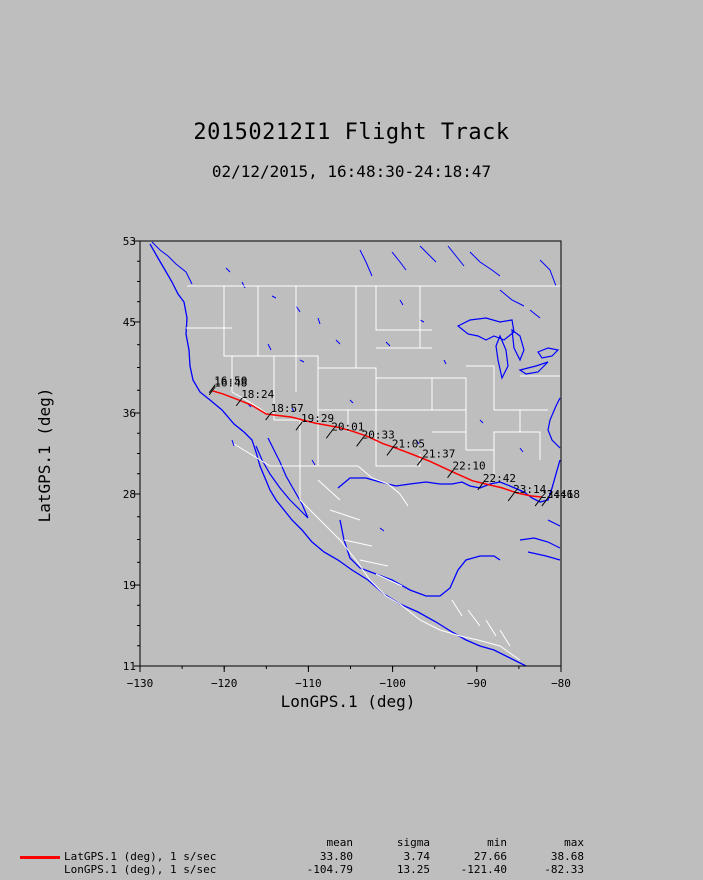  What do you see at coordinates (129, 322) in the screenshot?
I see `y-tick-label: 45` at bounding box center [129, 322].